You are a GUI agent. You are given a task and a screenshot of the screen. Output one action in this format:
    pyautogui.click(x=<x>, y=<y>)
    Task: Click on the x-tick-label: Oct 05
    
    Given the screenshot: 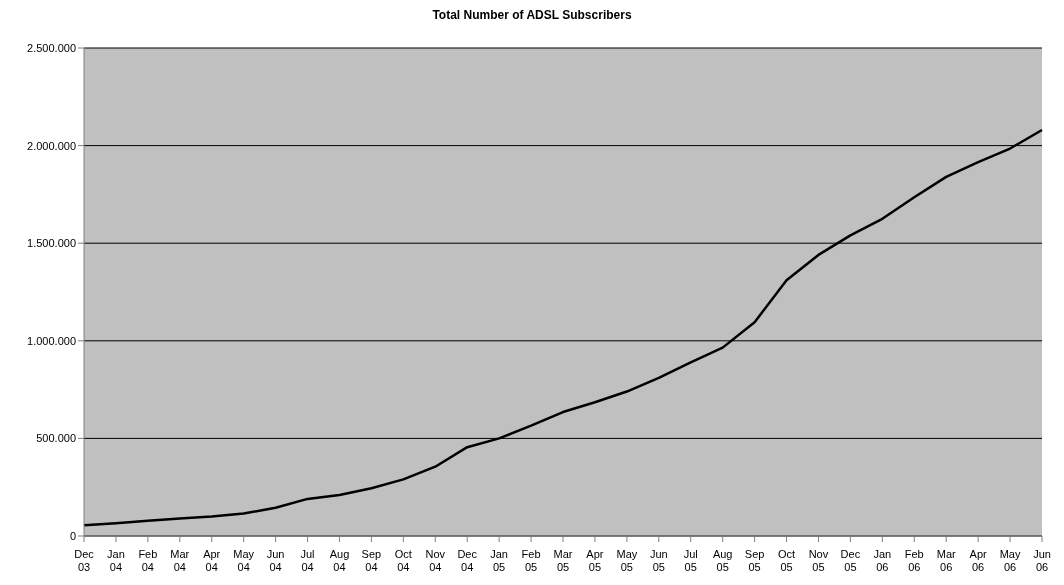 What is the action you would take?
    pyautogui.click(x=786, y=560)
    